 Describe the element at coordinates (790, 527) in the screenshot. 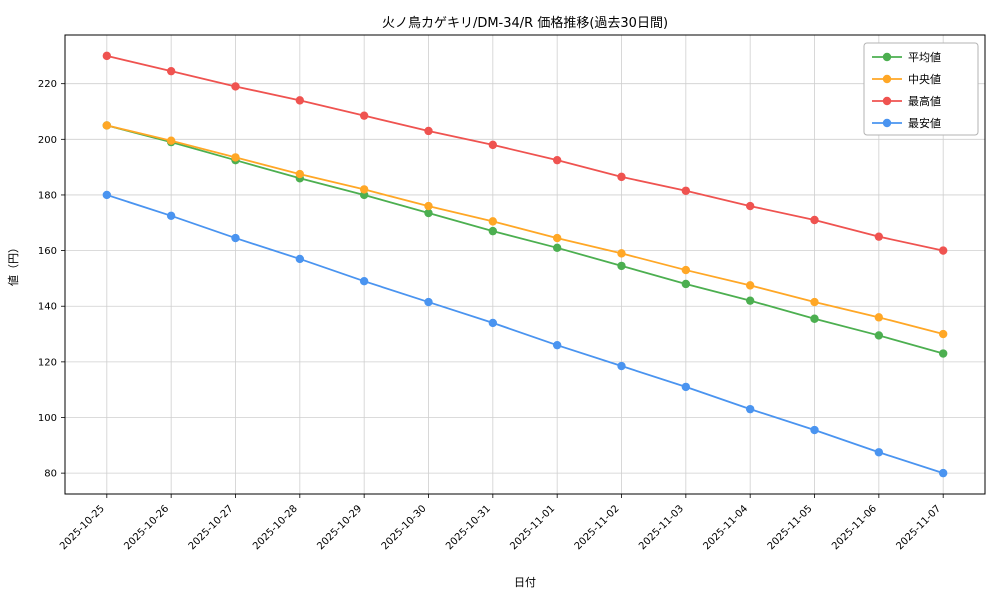

I see `x-tick-label: 2025-11-05` at that location.